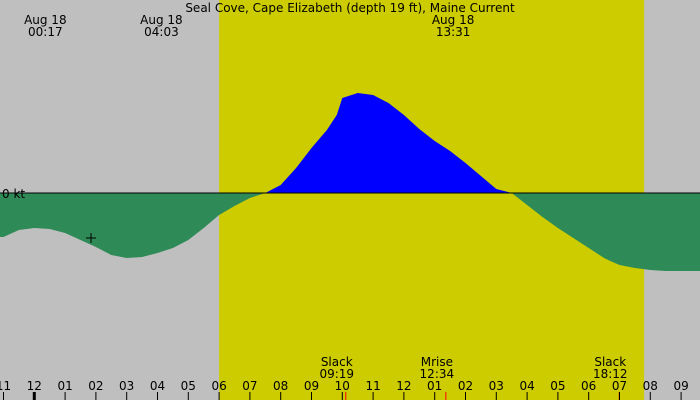  What do you see at coordinates (680, 386) in the screenshot?
I see `tick-label-22: 09` at bounding box center [680, 386].